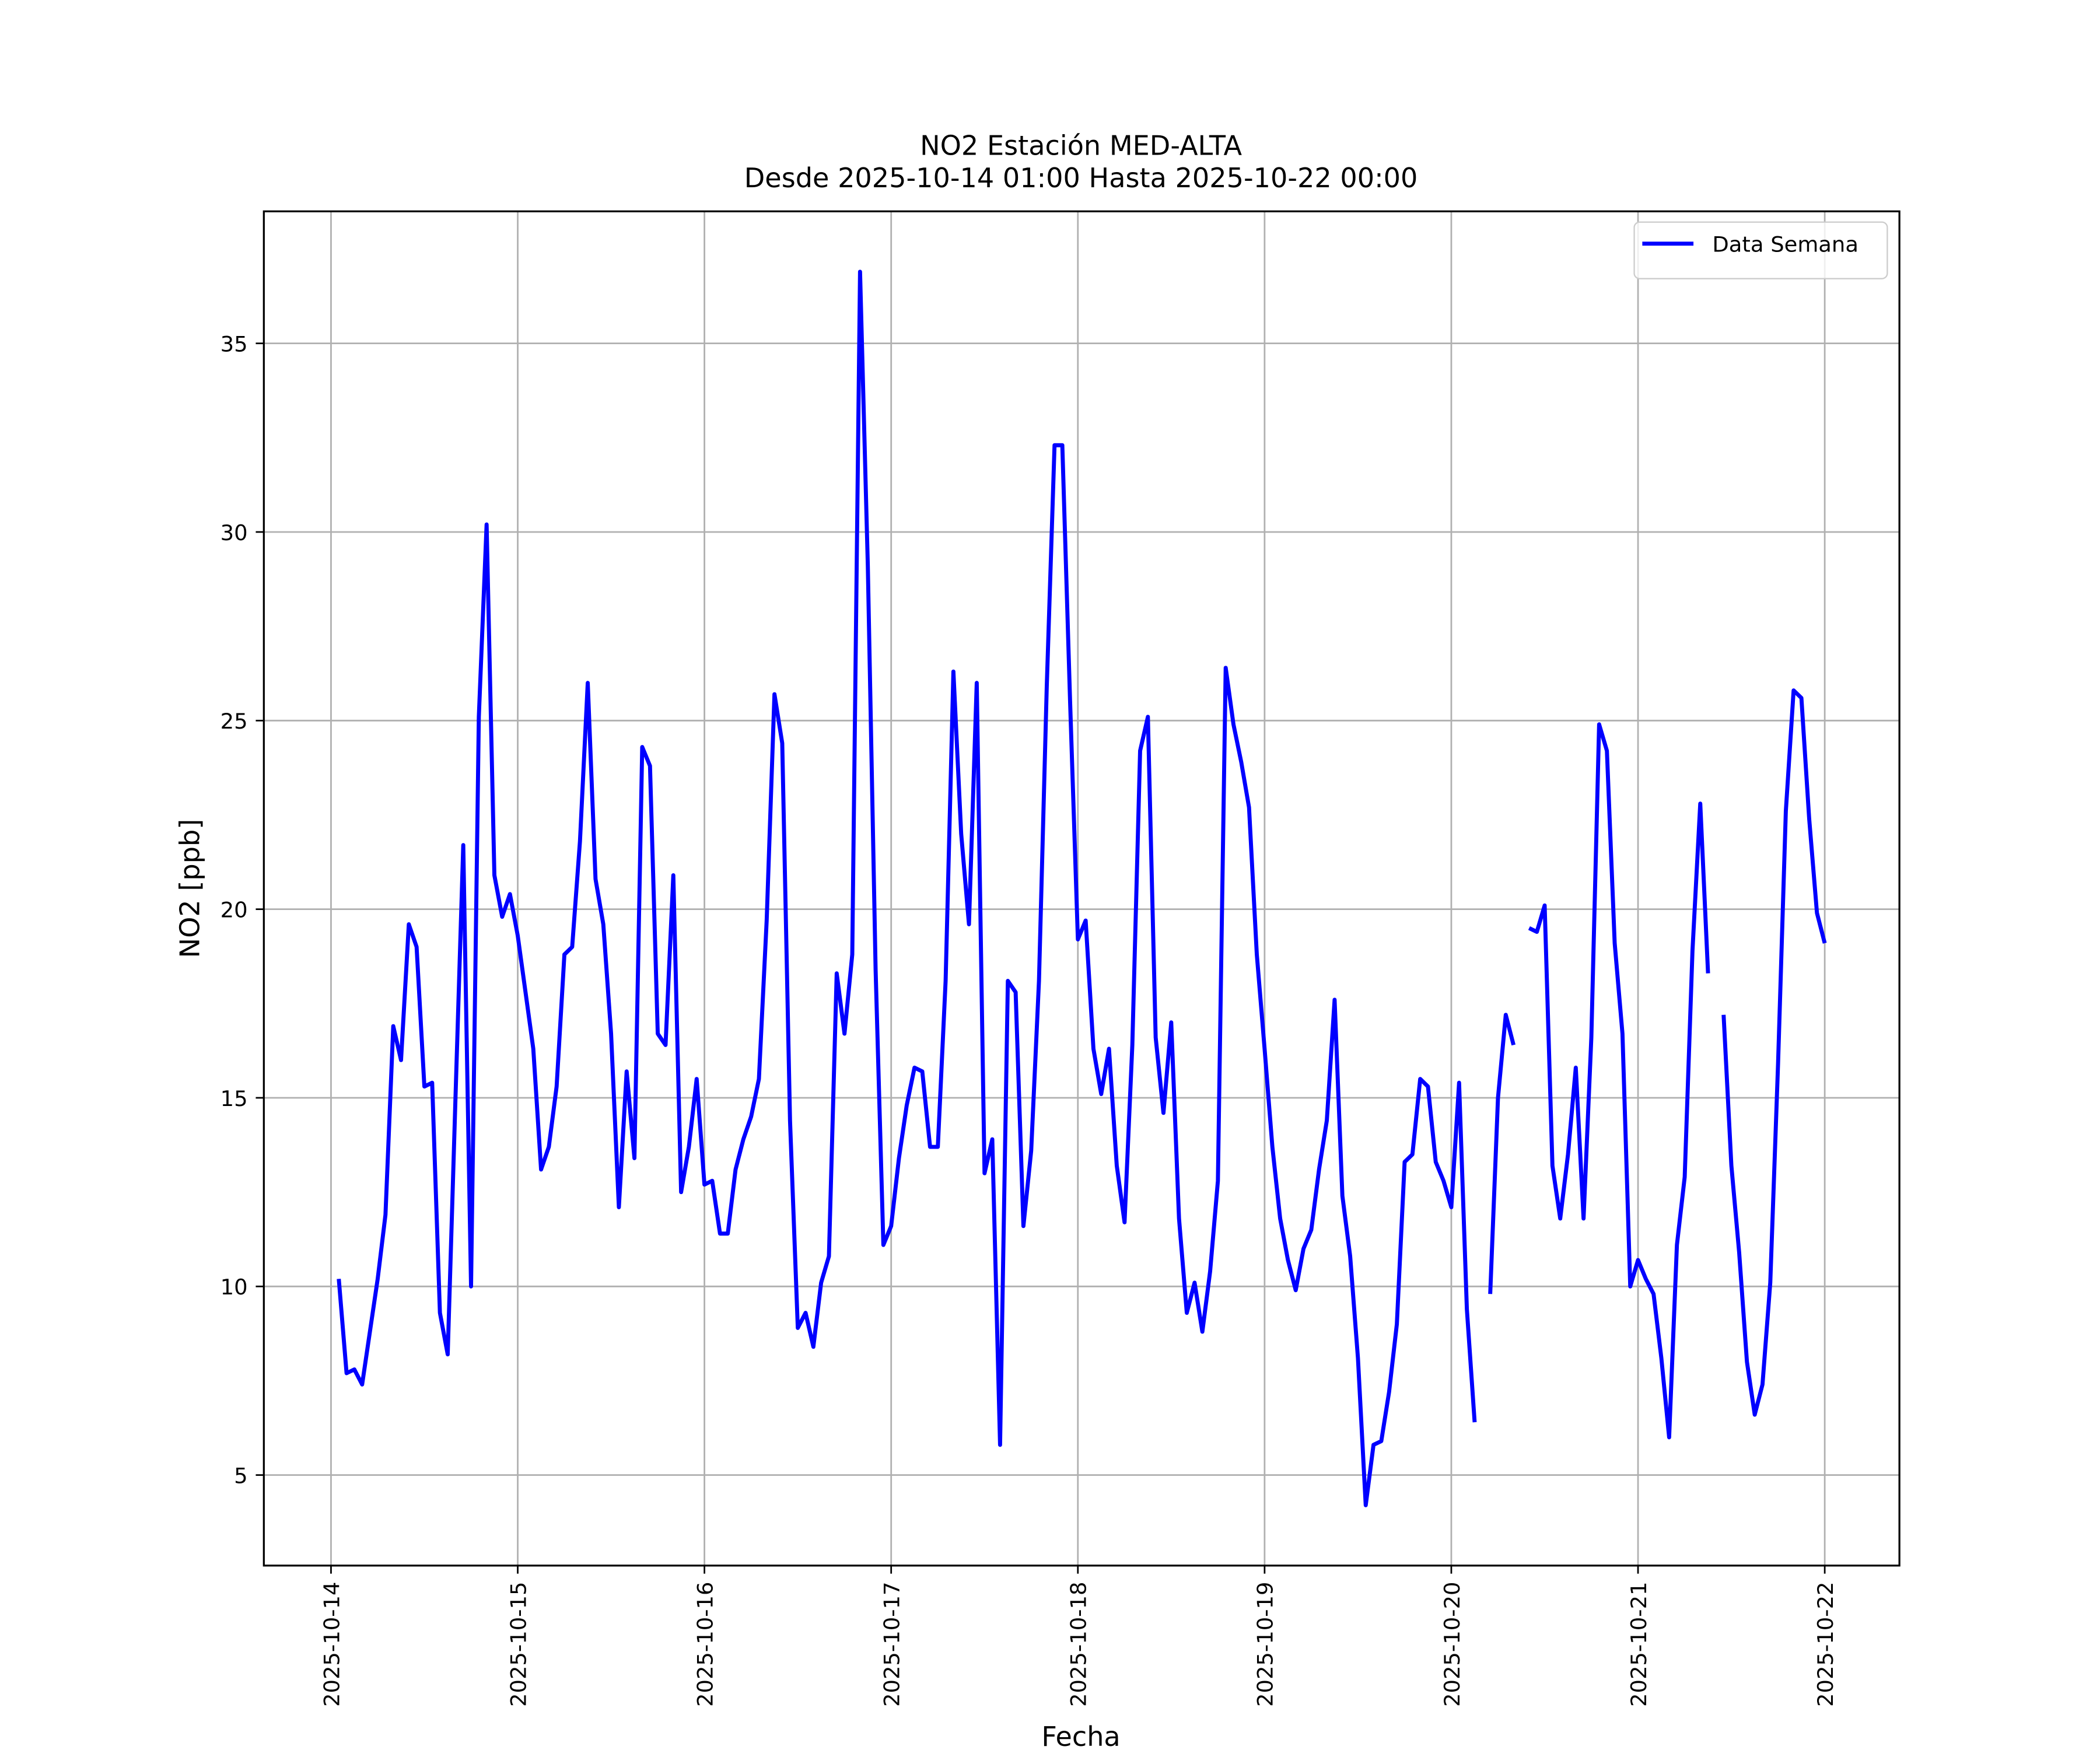 The image size is (2100, 1750). I want to click on y-tick-label: 10, so click(234, 1287).